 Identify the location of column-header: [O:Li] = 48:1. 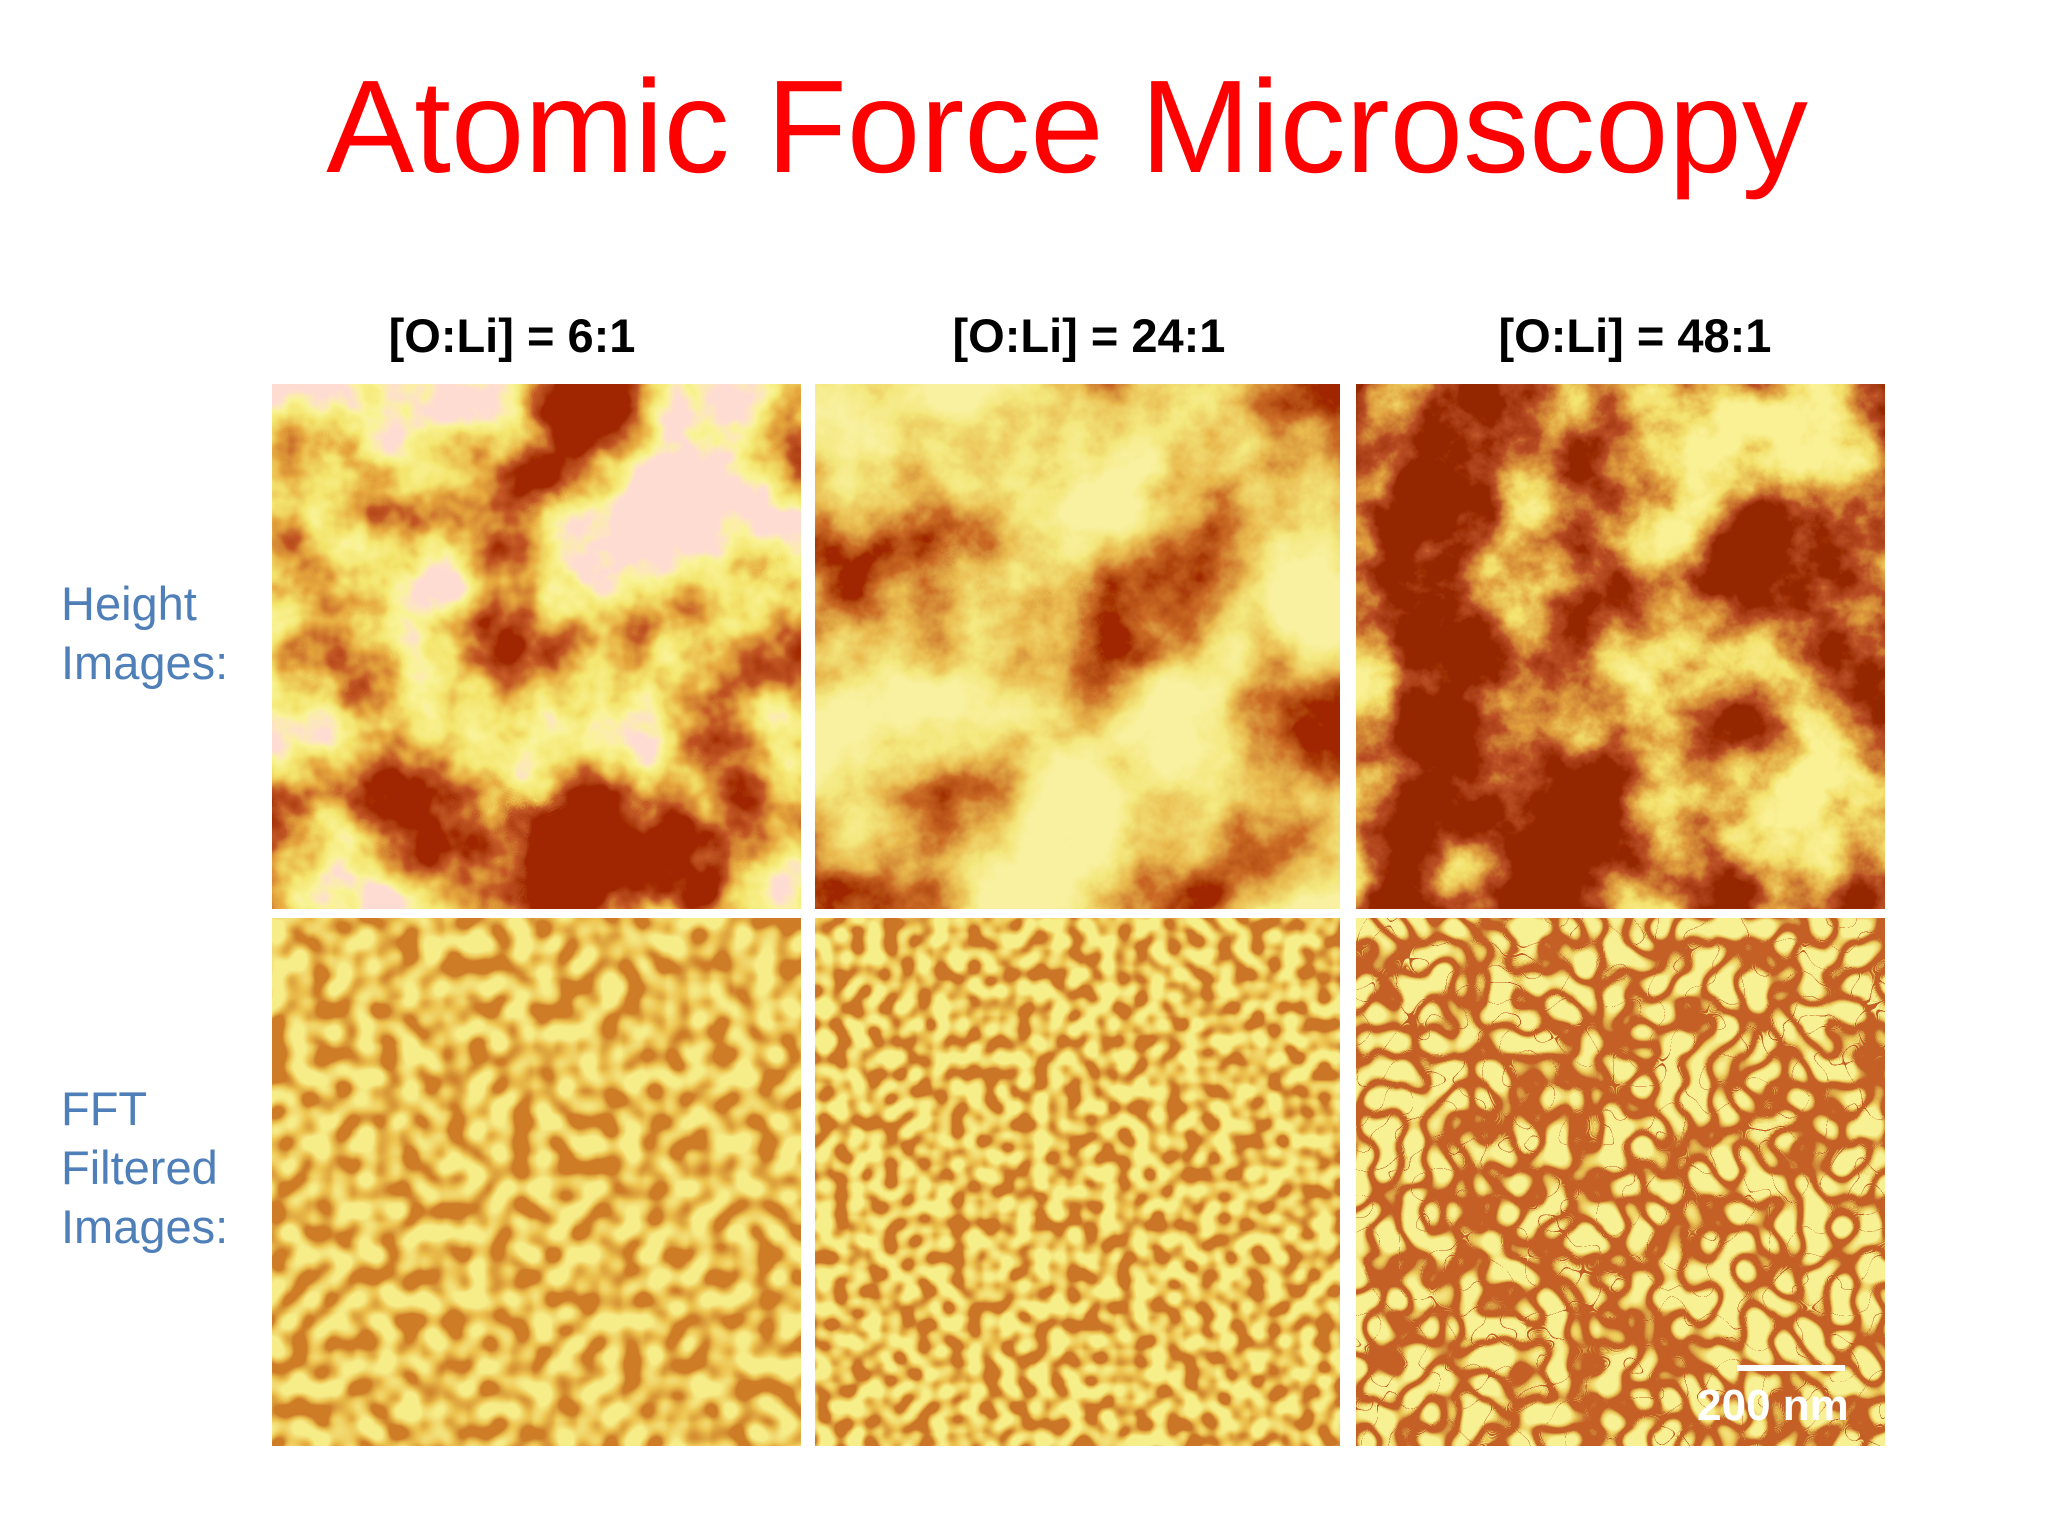
(1635, 335).